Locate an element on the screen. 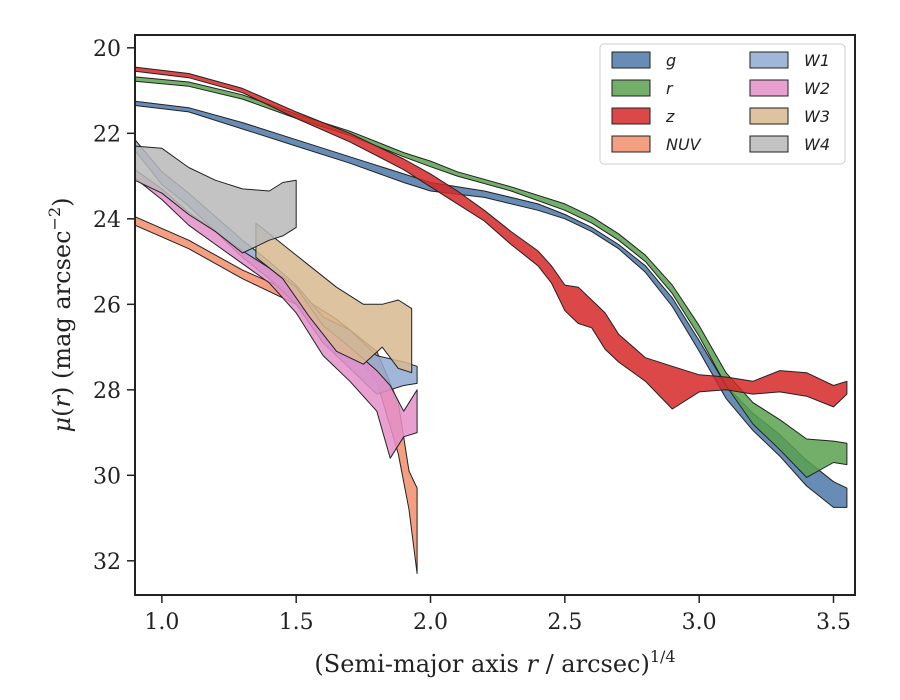  legend-box is located at coordinates (722, 104).